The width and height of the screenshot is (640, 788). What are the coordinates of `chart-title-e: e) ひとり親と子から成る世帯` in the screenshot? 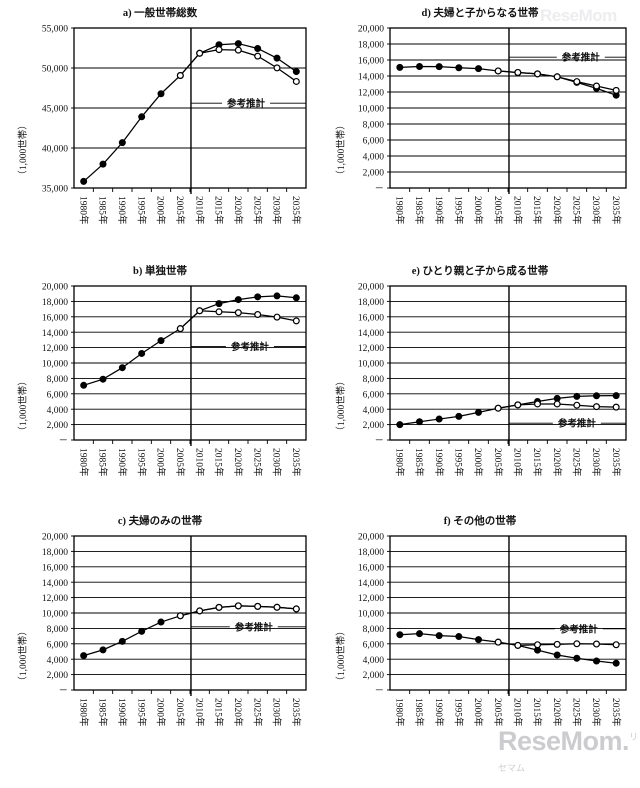 It's located at (480, 270).